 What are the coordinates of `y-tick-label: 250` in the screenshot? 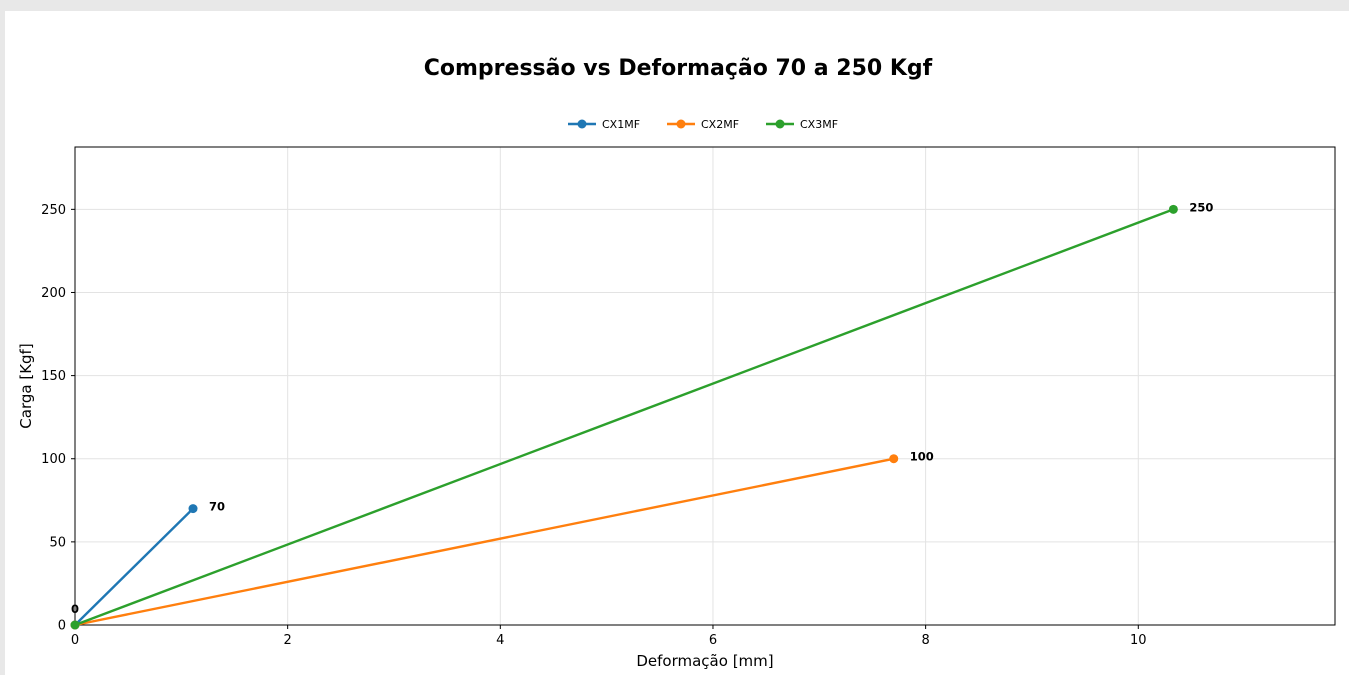 It's located at (53, 210).